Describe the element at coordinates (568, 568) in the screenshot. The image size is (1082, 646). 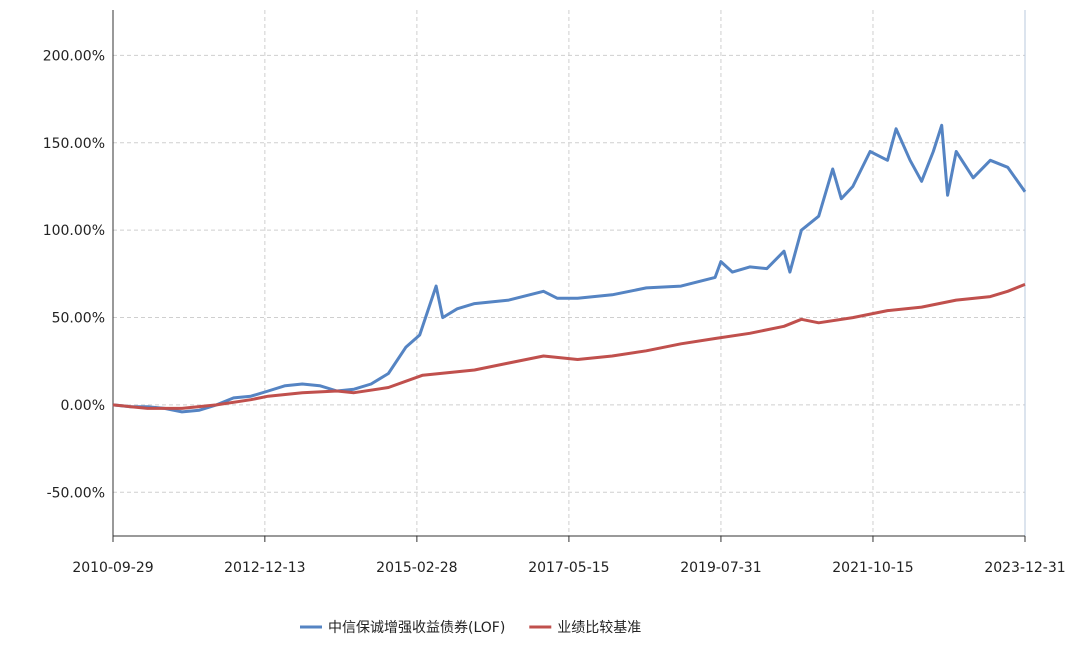
I see `x-tick-label: 2017-05-15` at that location.